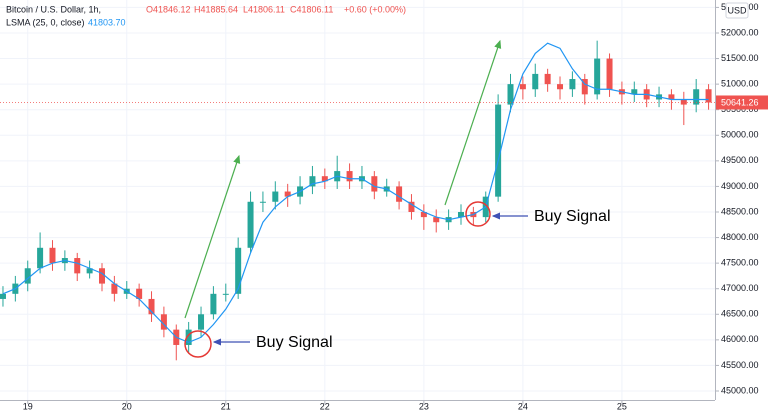 Image resolution: width=768 pixels, height=420 pixels. I want to click on indicator-value: 41803.70, so click(107, 22).